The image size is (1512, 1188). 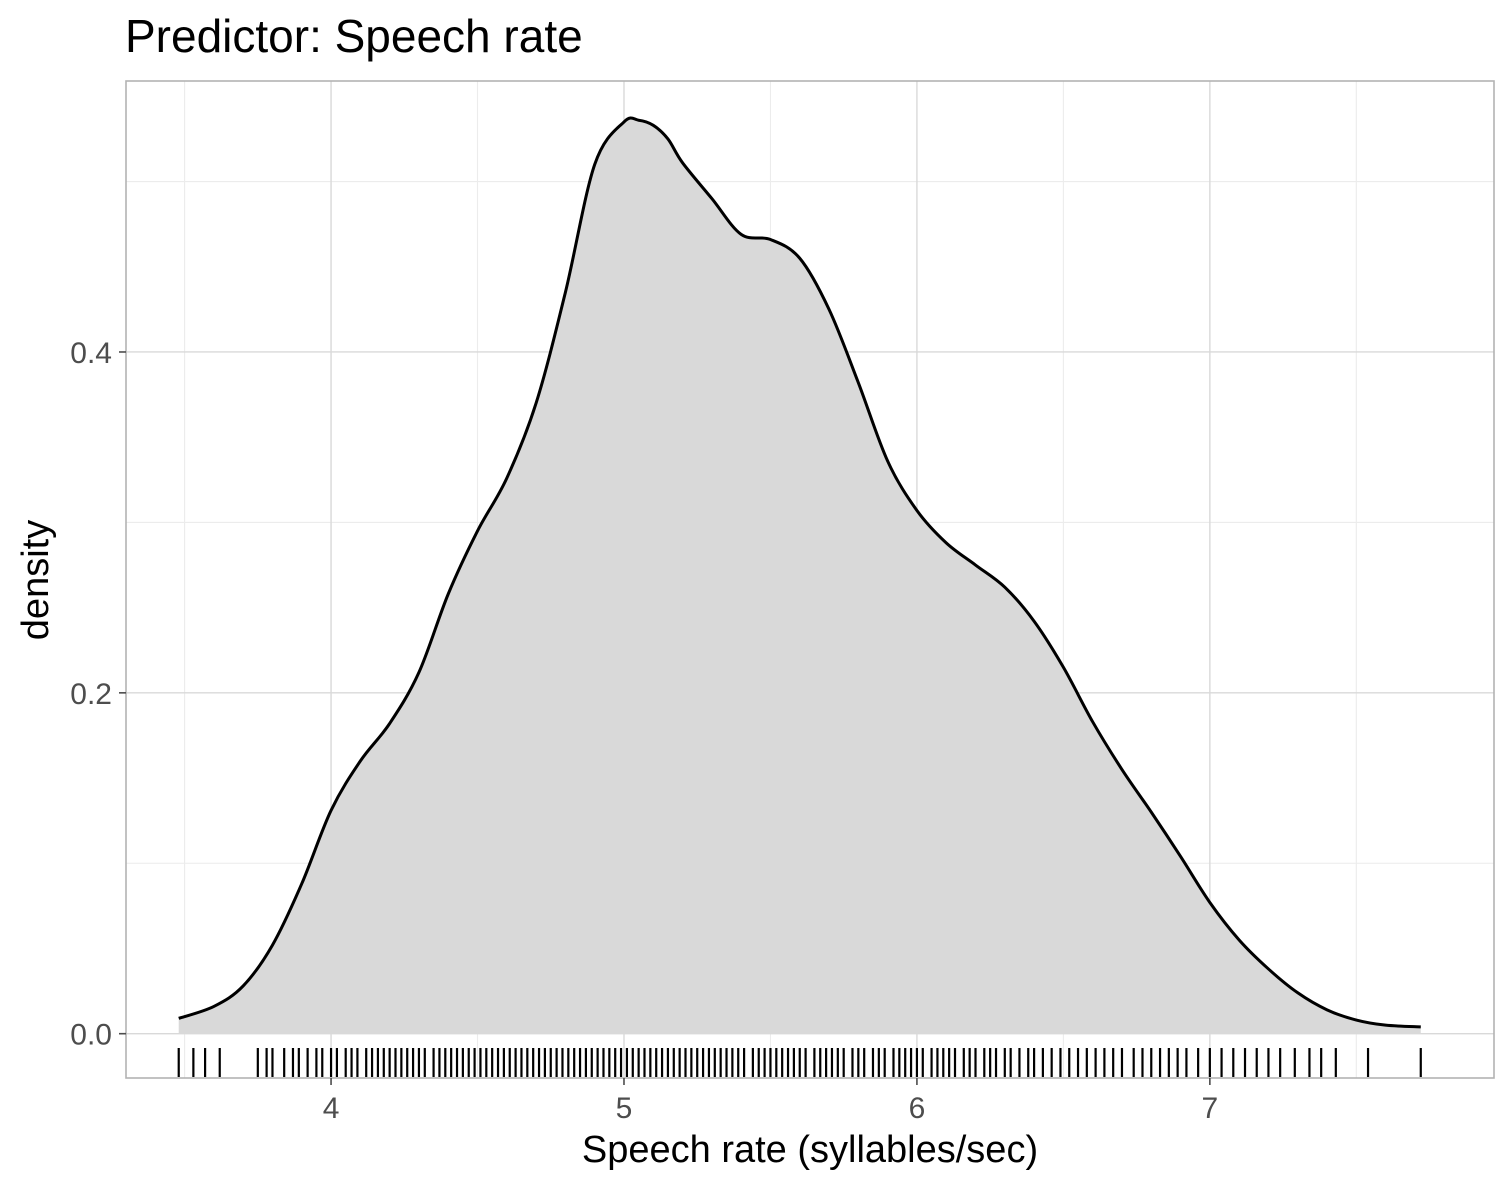 What do you see at coordinates (91, 353) in the screenshot?
I see `y-tick-label: 0.4` at bounding box center [91, 353].